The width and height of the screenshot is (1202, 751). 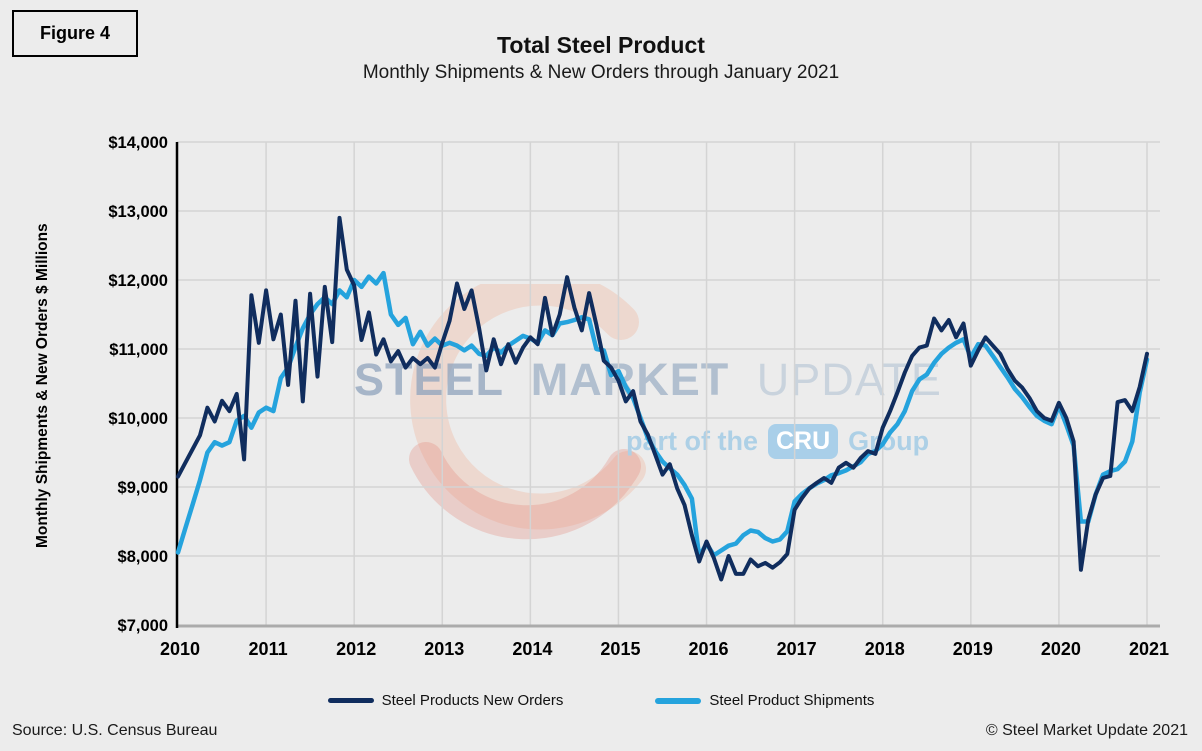 What do you see at coordinates (356, 649) in the screenshot?
I see `x-tick-label: 2012` at bounding box center [356, 649].